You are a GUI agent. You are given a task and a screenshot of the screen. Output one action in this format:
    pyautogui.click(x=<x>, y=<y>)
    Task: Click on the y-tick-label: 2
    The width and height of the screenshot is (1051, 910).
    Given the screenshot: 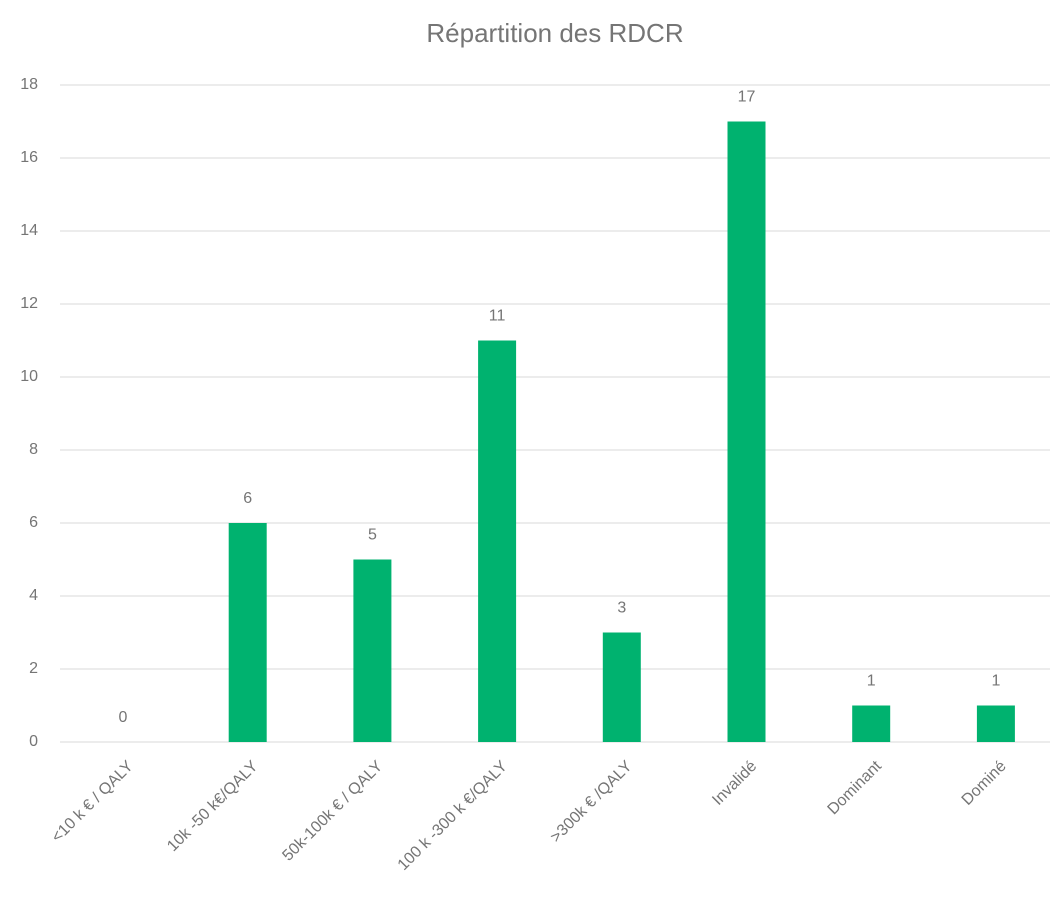 What is the action you would take?
    pyautogui.click(x=33, y=668)
    